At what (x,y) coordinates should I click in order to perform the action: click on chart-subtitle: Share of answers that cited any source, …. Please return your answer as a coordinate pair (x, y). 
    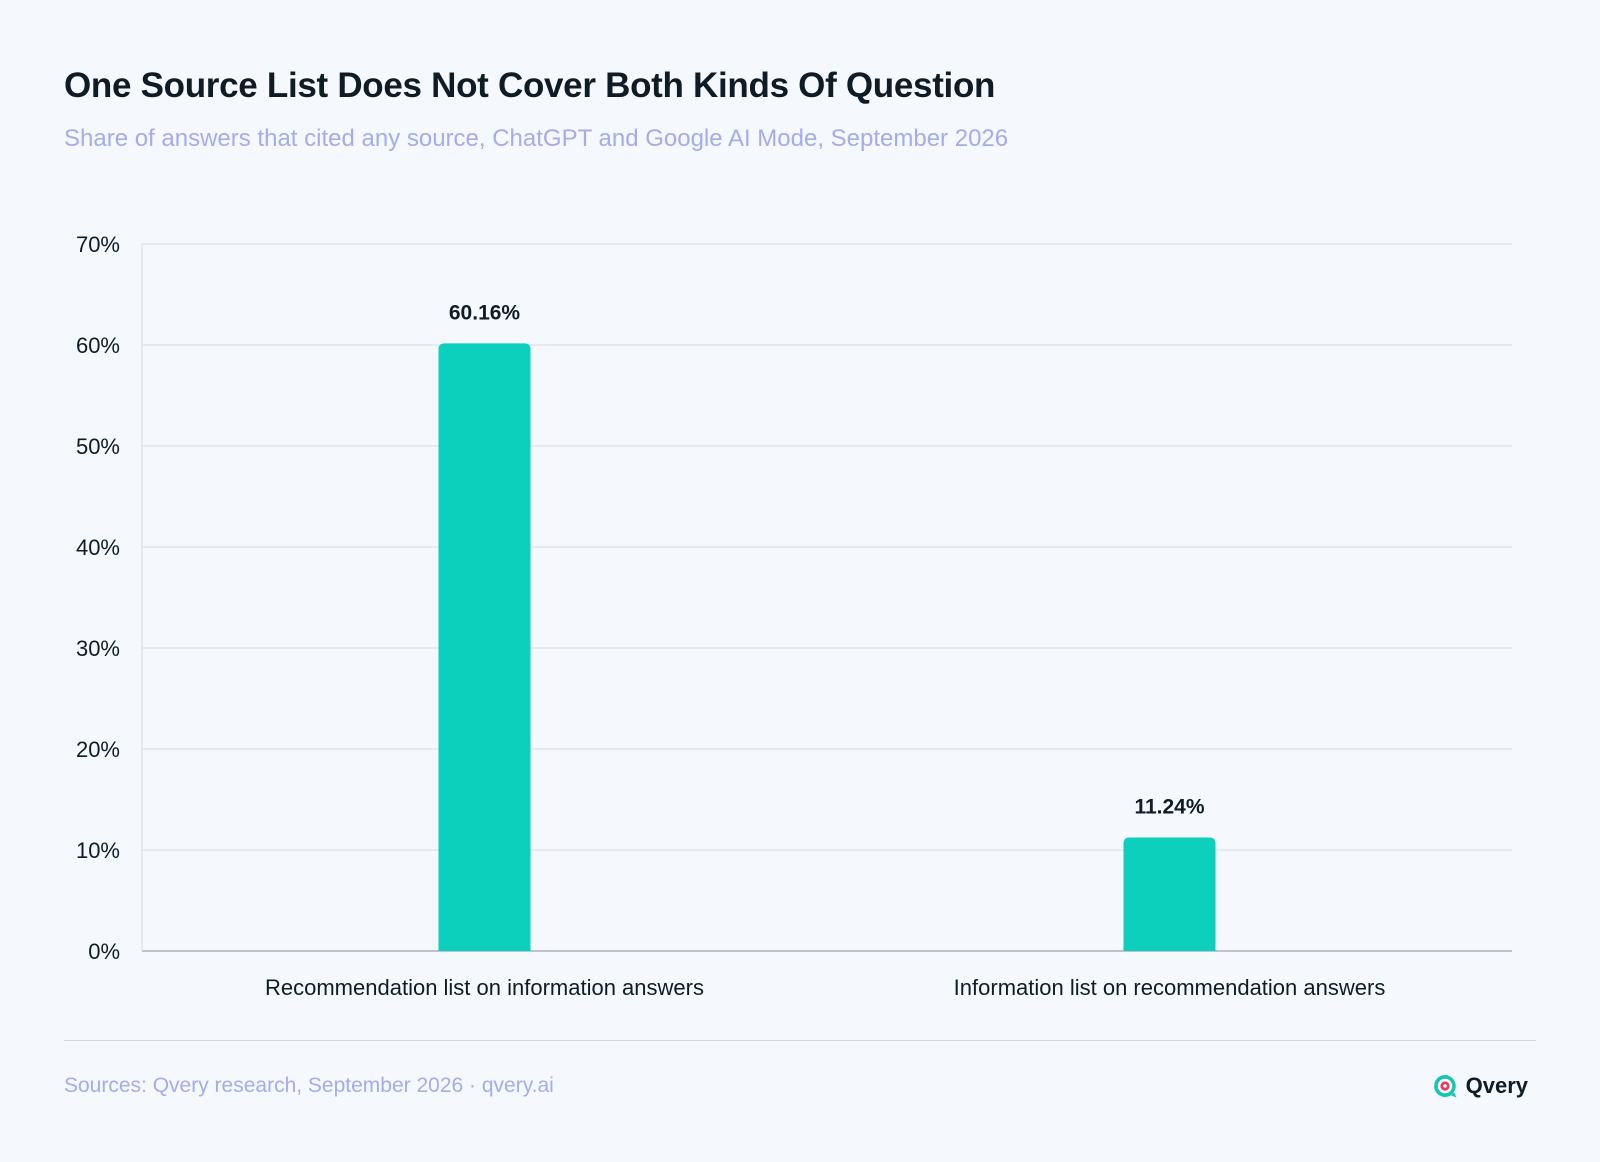
    Looking at the image, I should click on (536, 138).